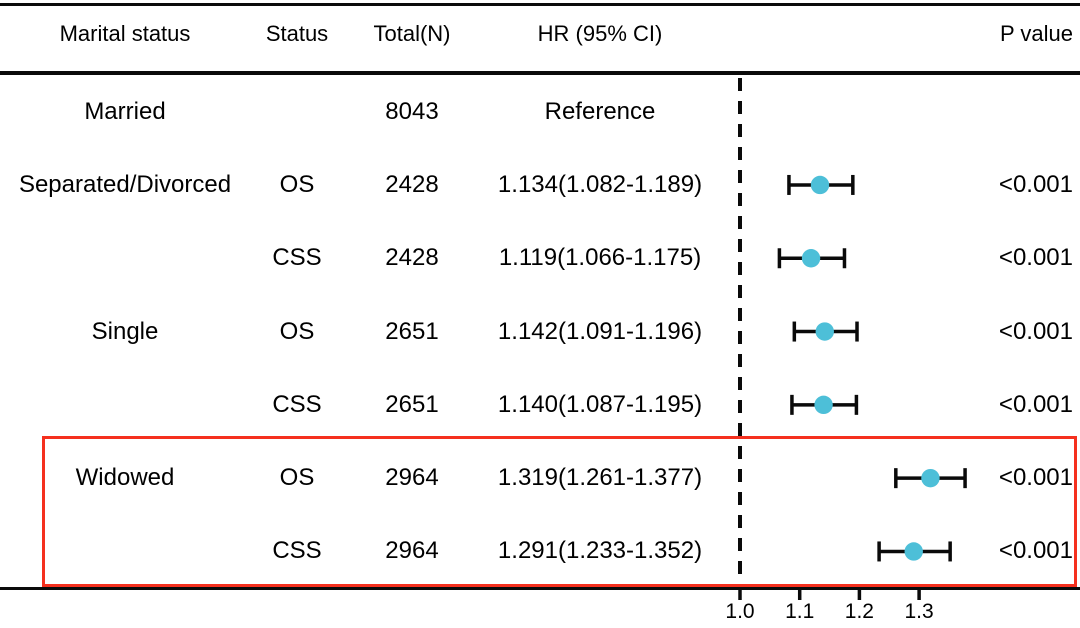  What do you see at coordinates (600, 331) in the screenshot?
I see `hr-ci-value: 1.142(1.091-1.196)` at bounding box center [600, 331].